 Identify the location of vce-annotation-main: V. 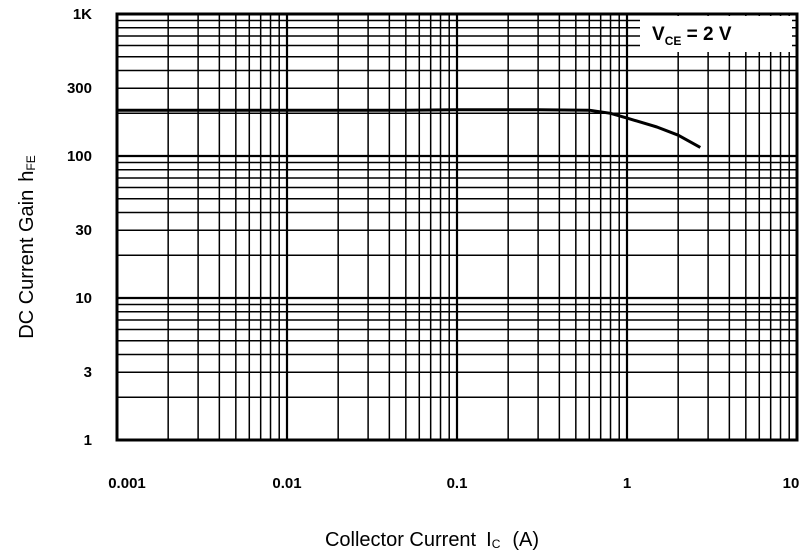
(658, 34).